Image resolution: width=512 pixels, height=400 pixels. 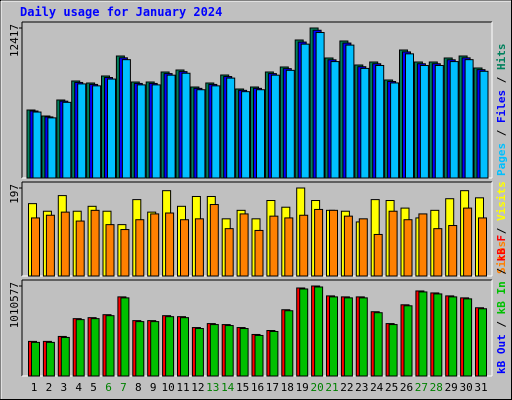 What do you see at coordinates (93, 387) in the screenshot?
I see `x-tick-label: 5` at bounding box center [93, 387].